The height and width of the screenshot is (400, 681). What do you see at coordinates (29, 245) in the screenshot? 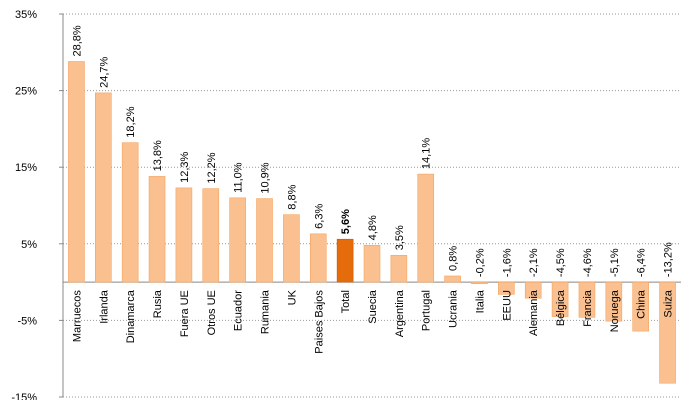
I see `y-tick-label: 5%` at bounding box center [29, 245].